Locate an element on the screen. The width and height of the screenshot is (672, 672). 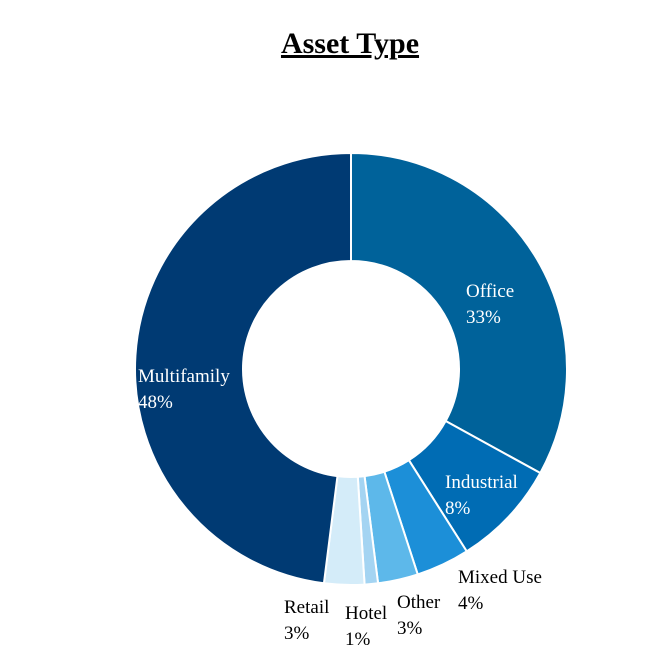
slice-label-retail: Retail 3% is located at coordinates (306, 620).